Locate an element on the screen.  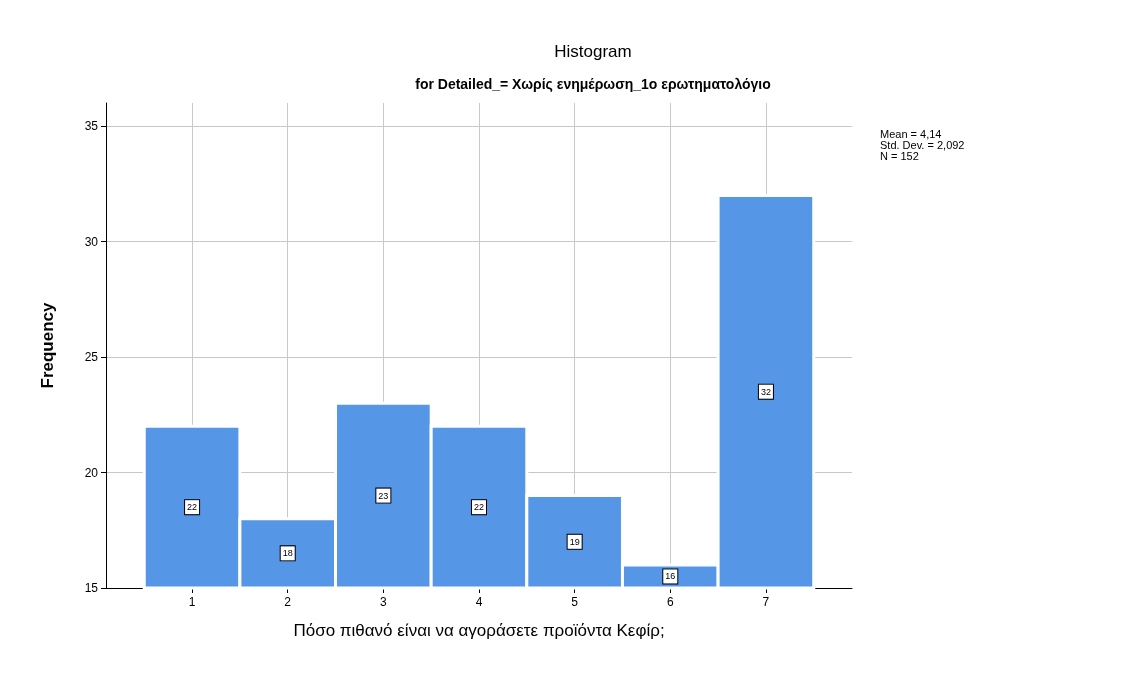
x-tick-label: 6 is located at coordinates (670, 602).